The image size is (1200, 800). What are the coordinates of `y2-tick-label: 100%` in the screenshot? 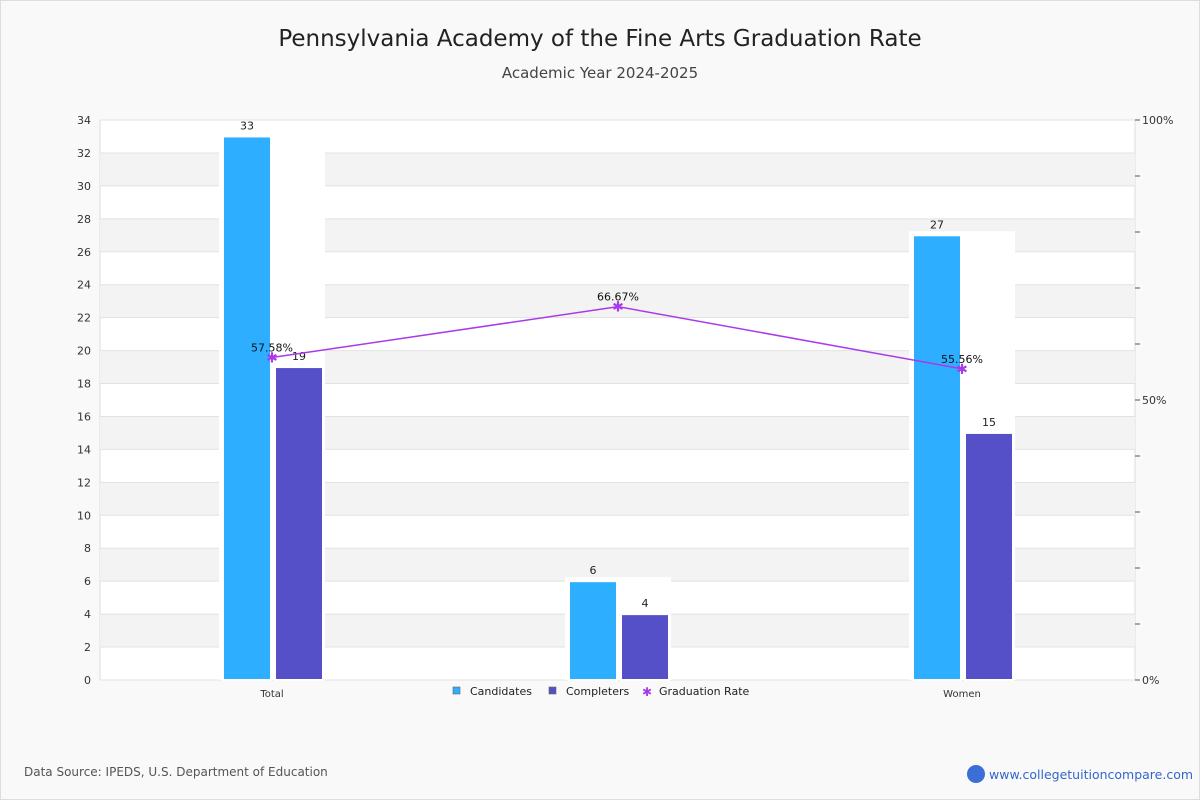 It's located at (1157, 120).